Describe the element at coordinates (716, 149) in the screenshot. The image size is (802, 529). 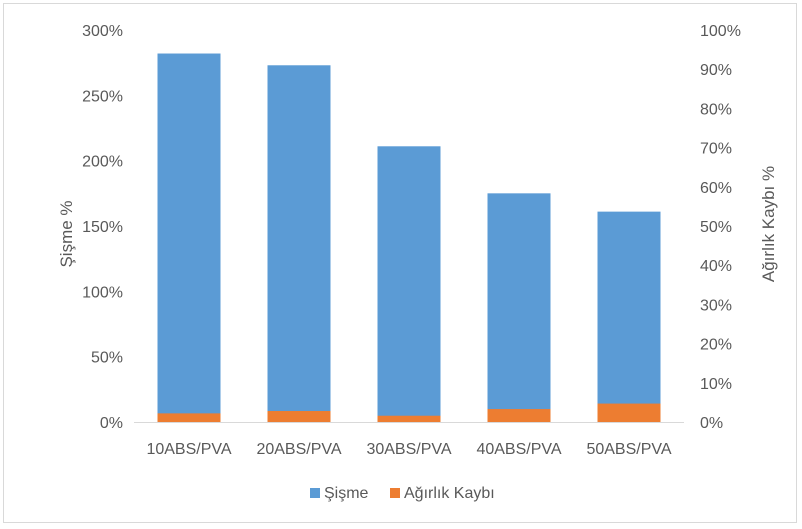
I see `y2-tick-label: 70%` at that location.